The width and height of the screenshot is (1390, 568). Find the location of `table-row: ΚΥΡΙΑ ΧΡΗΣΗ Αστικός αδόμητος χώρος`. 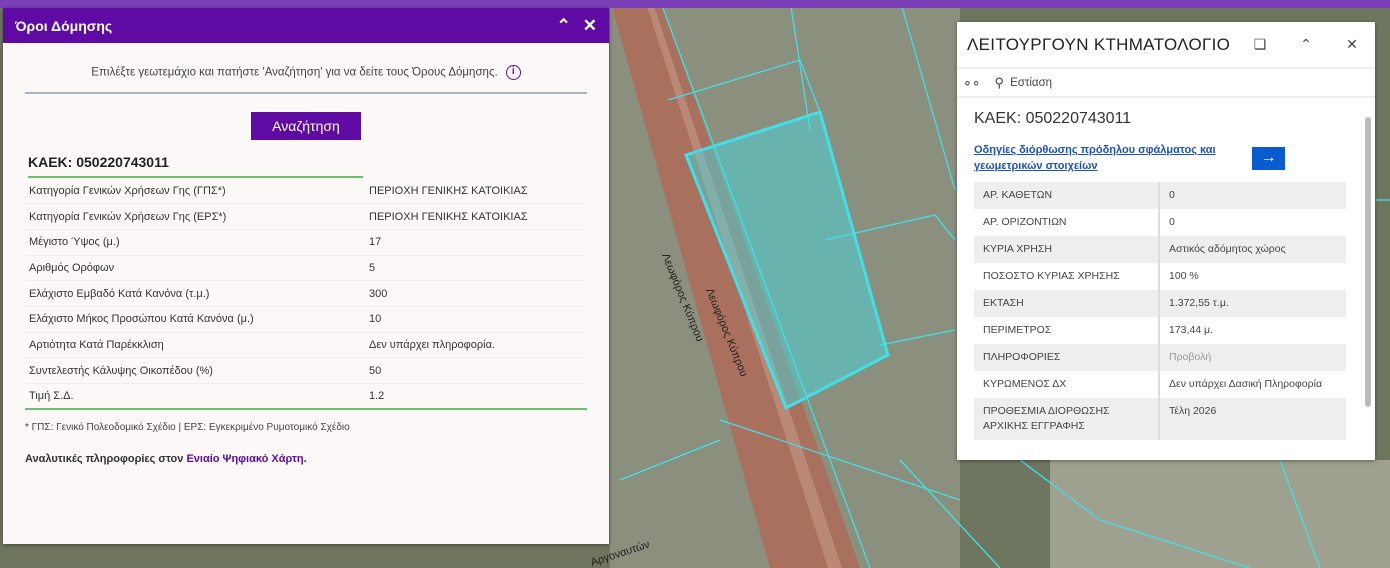

table-row: ΚΥΡΙΑ ΧΡΗΣΗ Αστικός αδόμητος χώρος is located at coordinates (1160, 249).